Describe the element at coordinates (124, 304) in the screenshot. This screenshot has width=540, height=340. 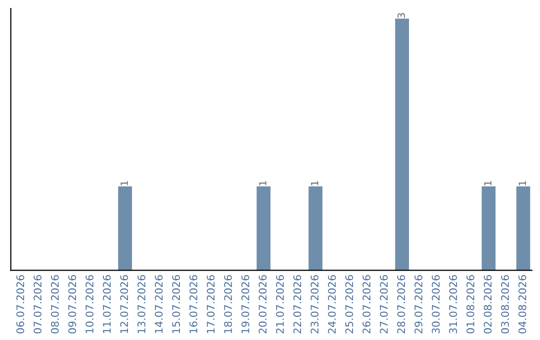
I see `x-tick-label: 12.07.2026` at that location.